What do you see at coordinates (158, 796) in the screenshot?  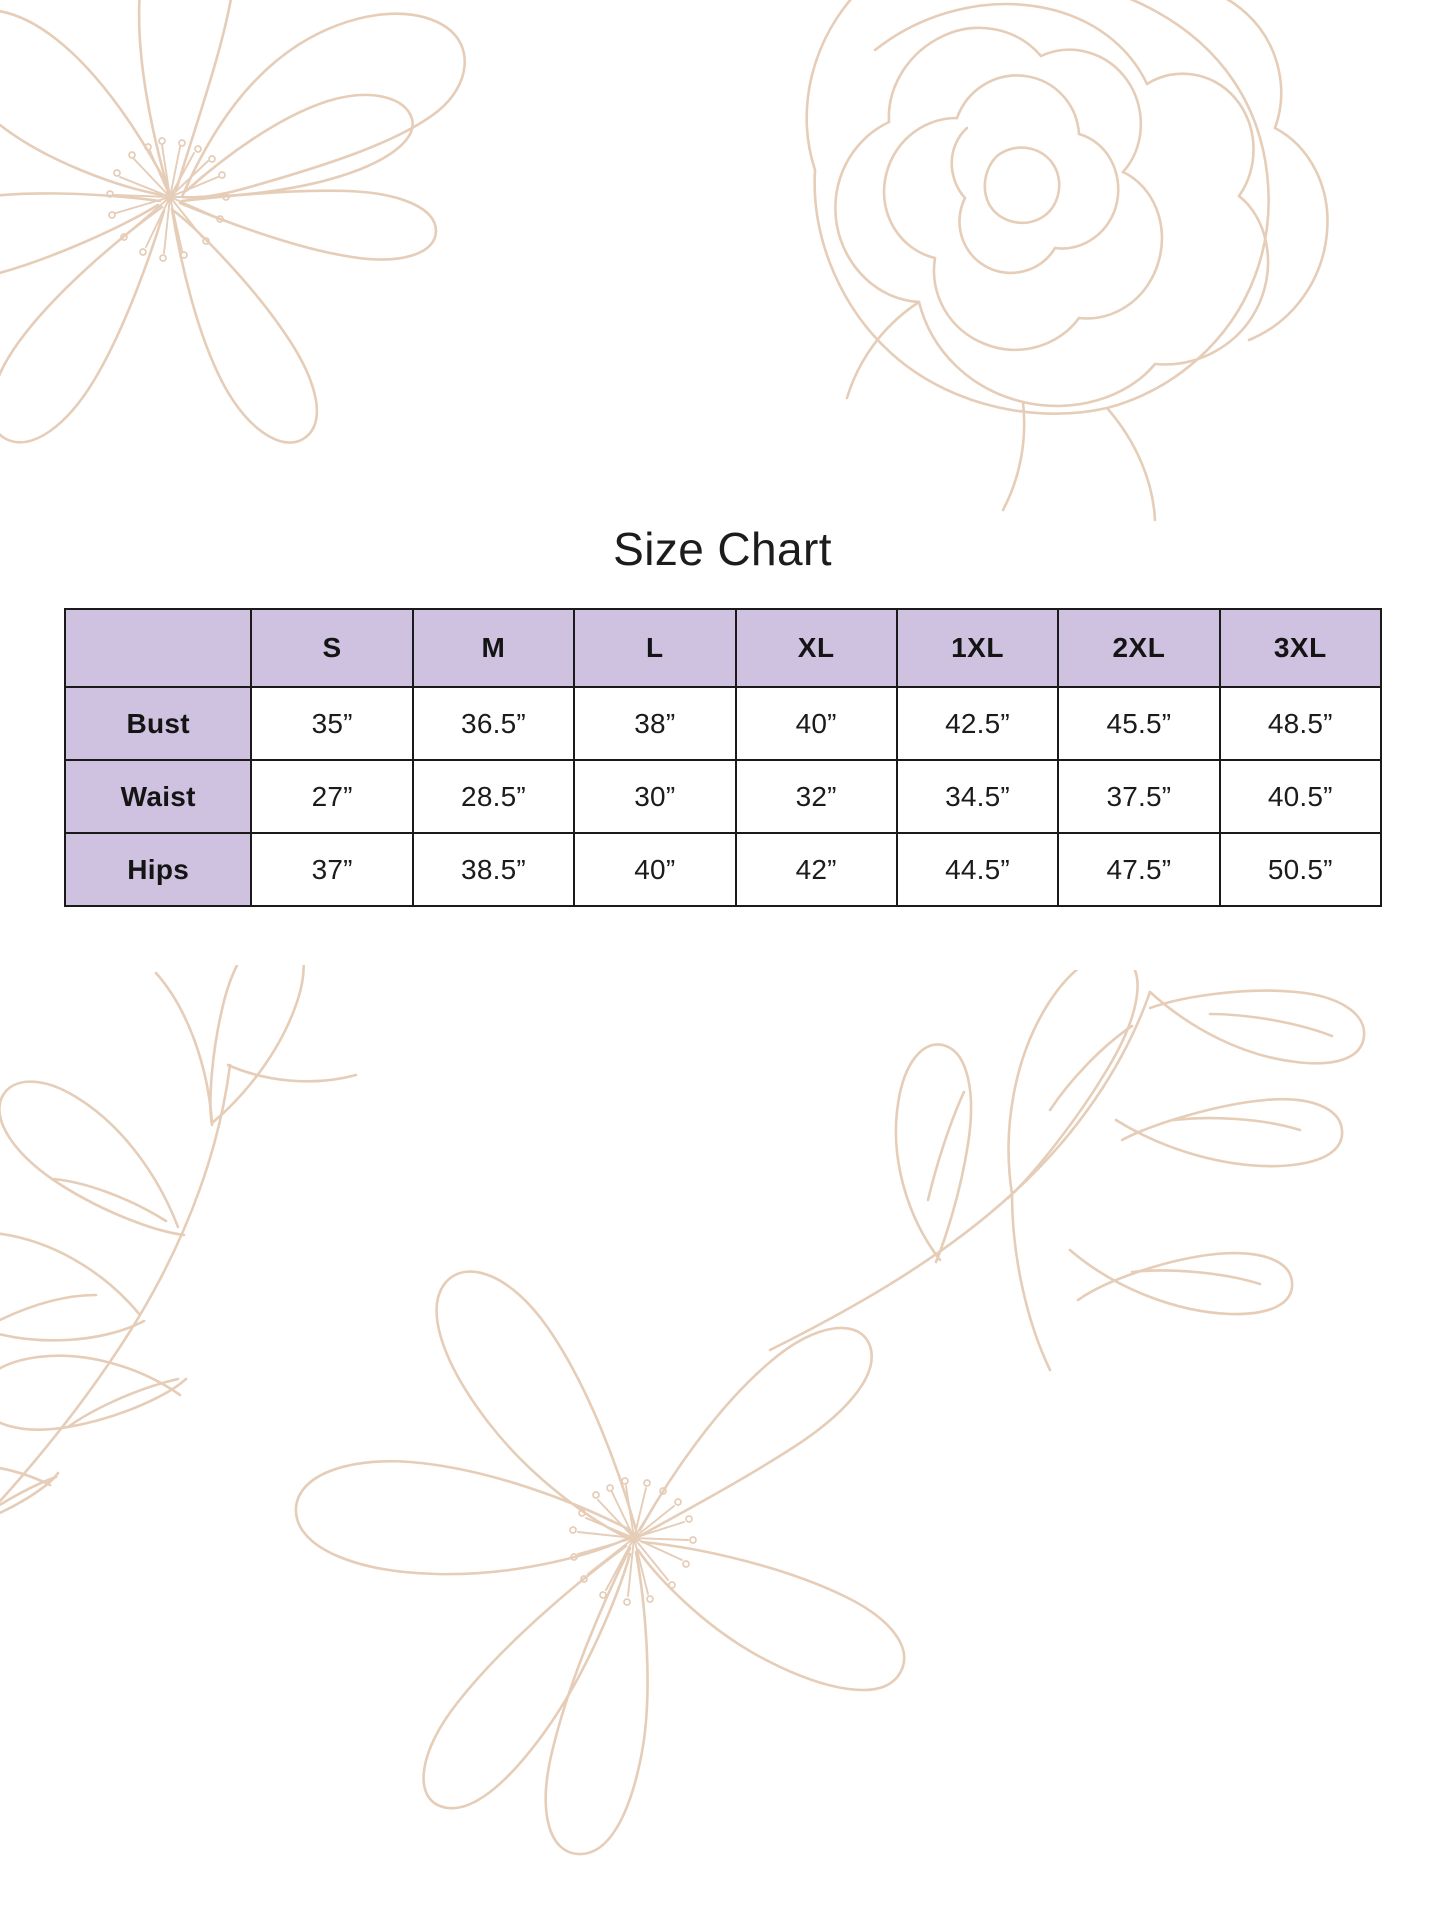 I see `row-header-waist: Waist` at bounding box center [158, 796].